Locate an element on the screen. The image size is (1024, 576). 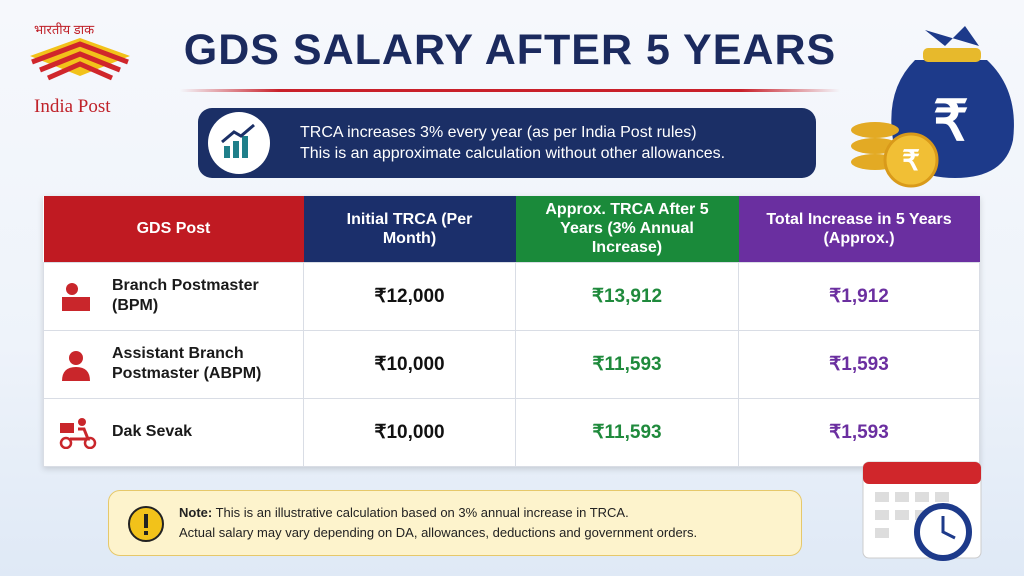
note-label: Note: is located at coordinates (196, 512).